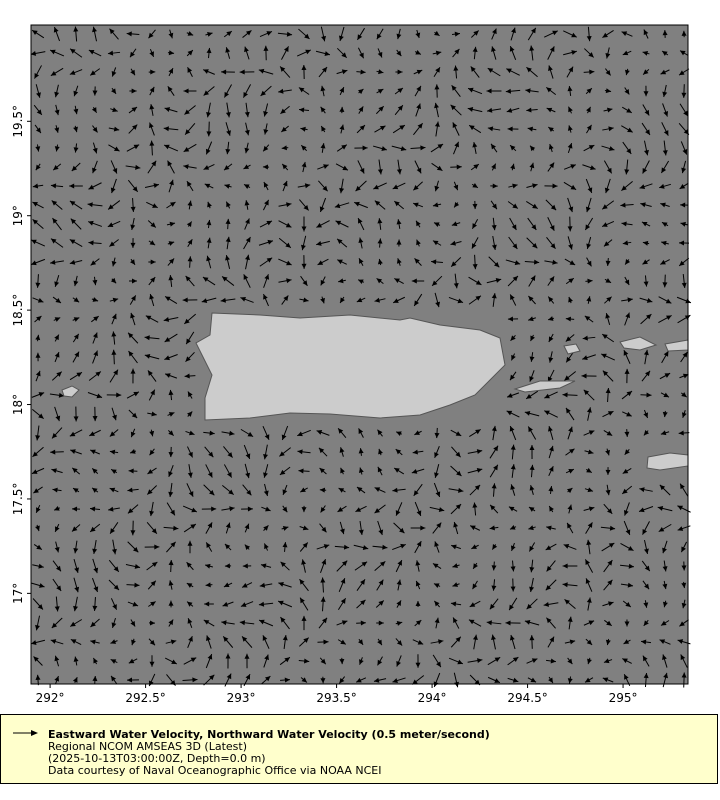  What do you see at coordinates (544, 386) in the screenshot?
I see `vieques` at bounding box center [544, 386].